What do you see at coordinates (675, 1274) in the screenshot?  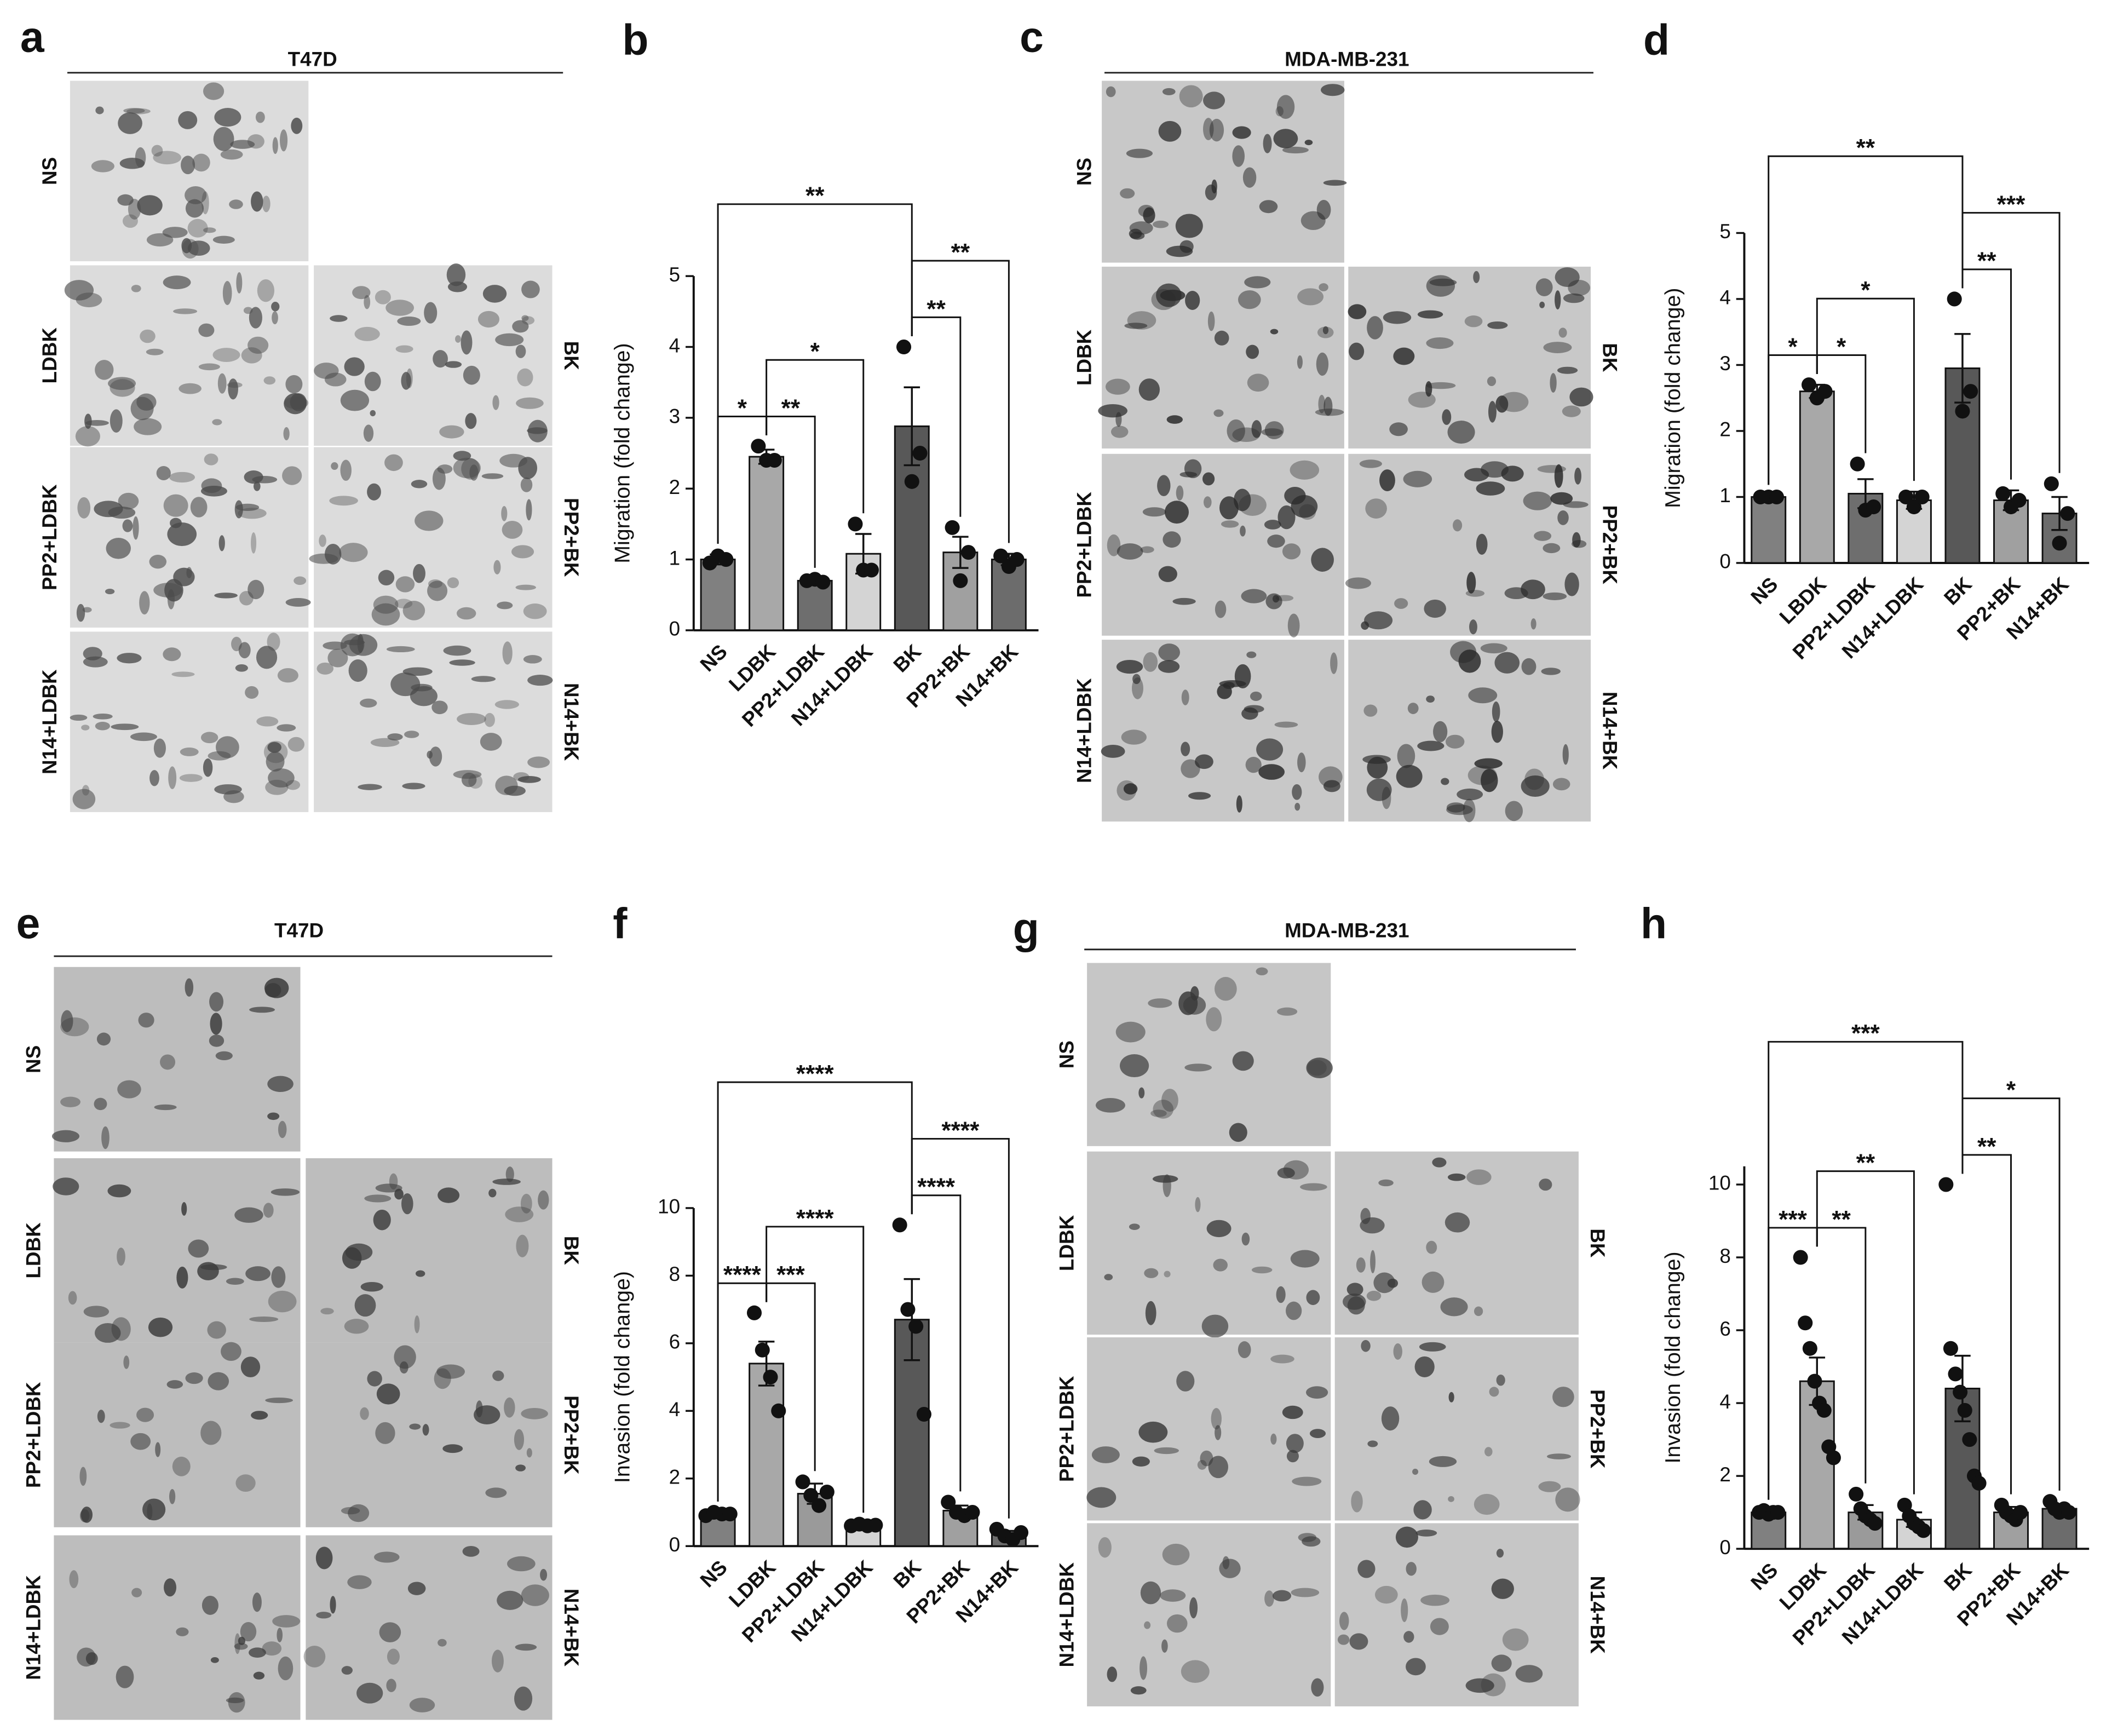 I see `y-tick-label: 8` at bounding box center [675, 1274].